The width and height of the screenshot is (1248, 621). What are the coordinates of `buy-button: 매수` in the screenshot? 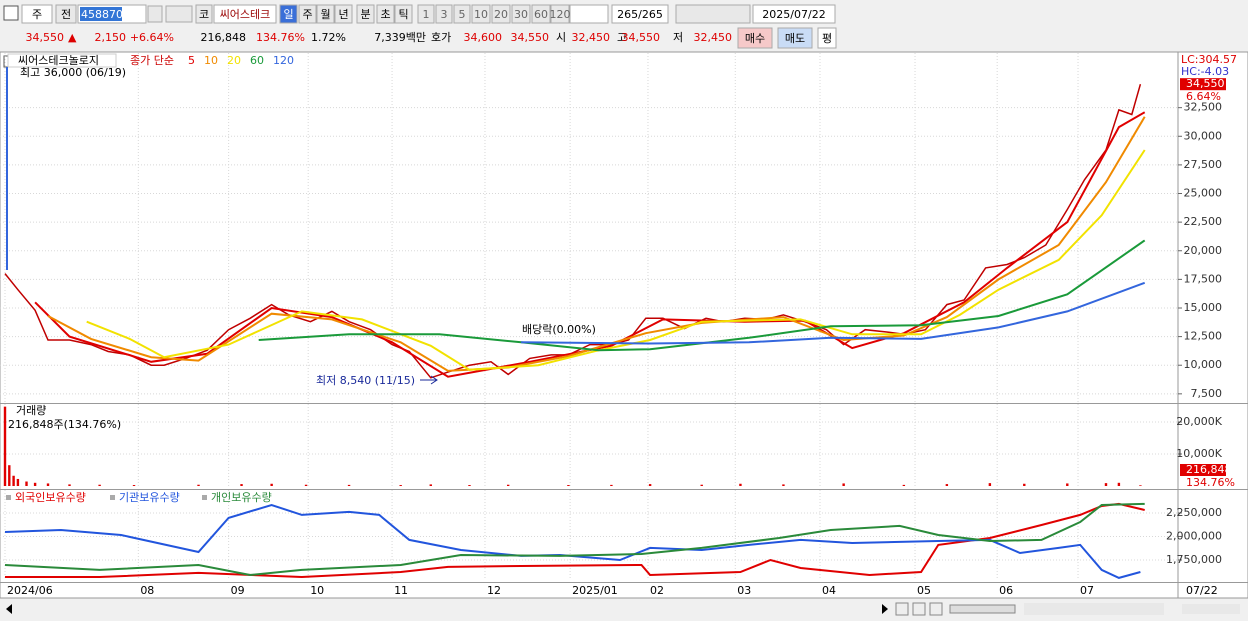 It's located at (755, 38).